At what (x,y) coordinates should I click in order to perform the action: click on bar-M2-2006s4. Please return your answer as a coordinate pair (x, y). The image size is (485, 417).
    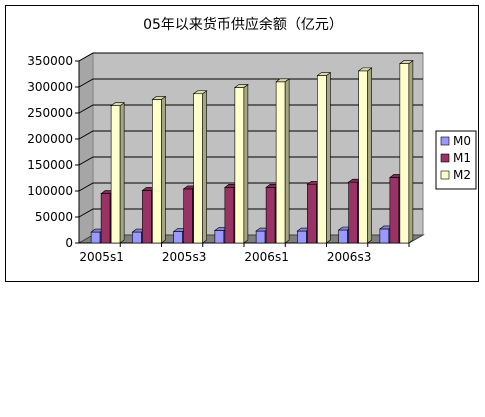
    Looking at the image, I should click on (406, 151).